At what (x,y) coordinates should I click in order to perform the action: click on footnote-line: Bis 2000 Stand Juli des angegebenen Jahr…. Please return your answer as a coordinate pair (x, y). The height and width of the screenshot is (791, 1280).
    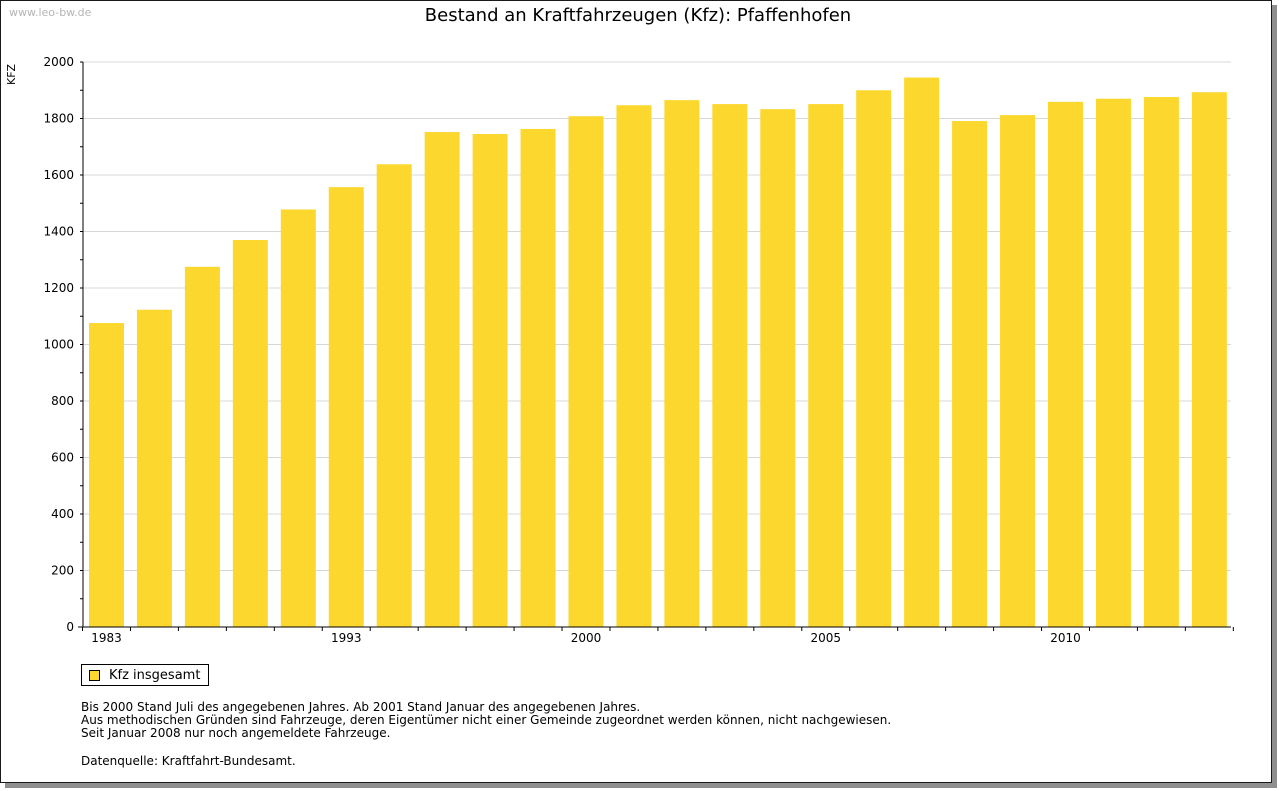
    Looking at the image, I should click on (361, 707).